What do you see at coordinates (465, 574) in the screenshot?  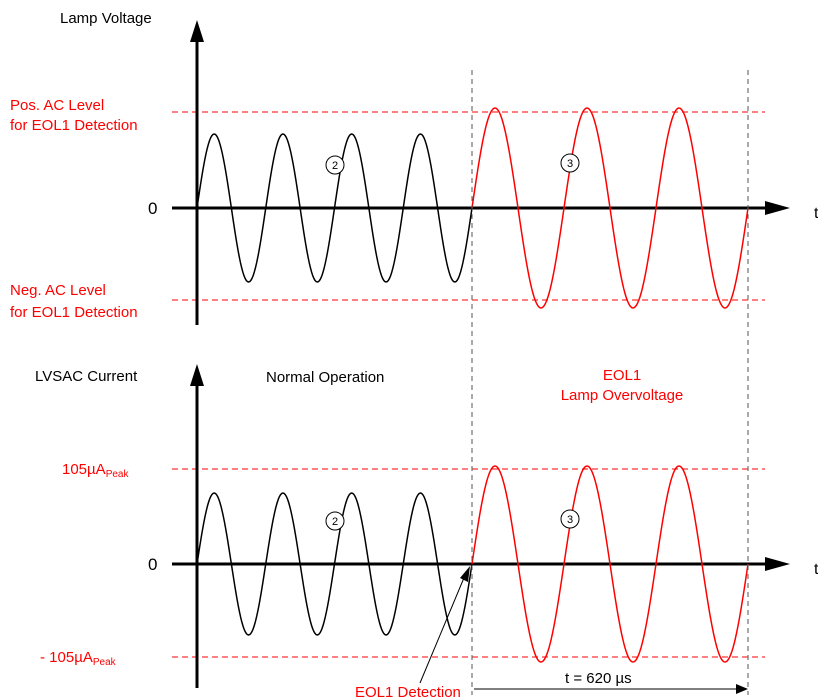 I see `detection-pointer-arrowhead` at bounding box center [465, 574].